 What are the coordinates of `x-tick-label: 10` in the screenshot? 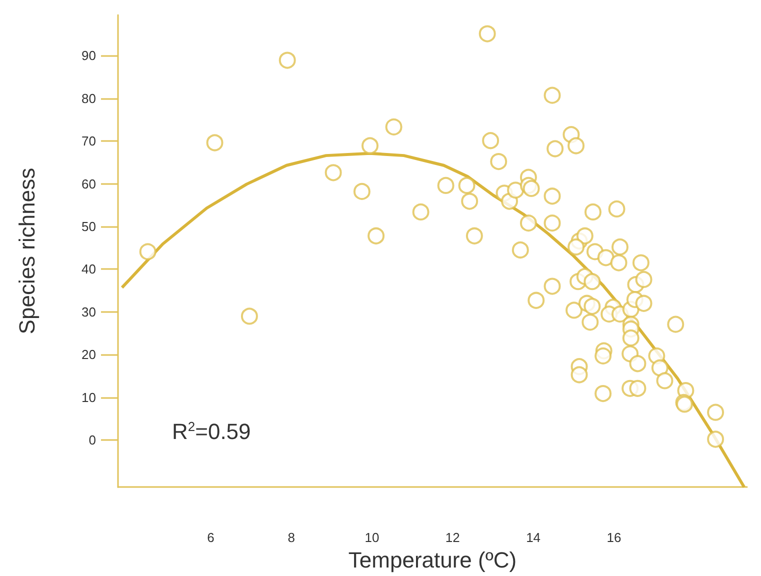 It's located at (372, 538).